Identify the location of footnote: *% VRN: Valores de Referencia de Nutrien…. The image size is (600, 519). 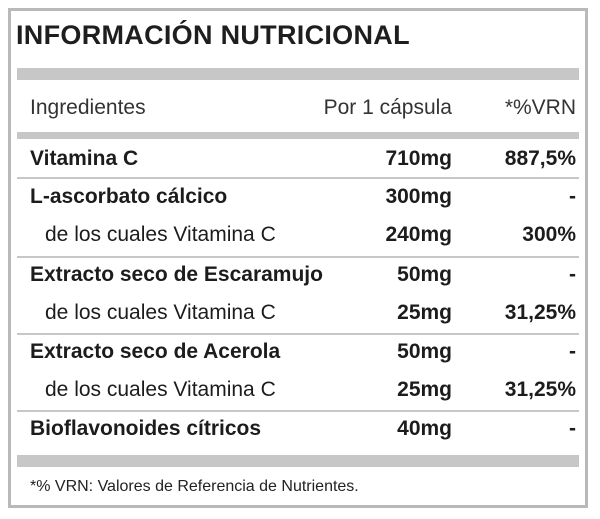
(194, 486).